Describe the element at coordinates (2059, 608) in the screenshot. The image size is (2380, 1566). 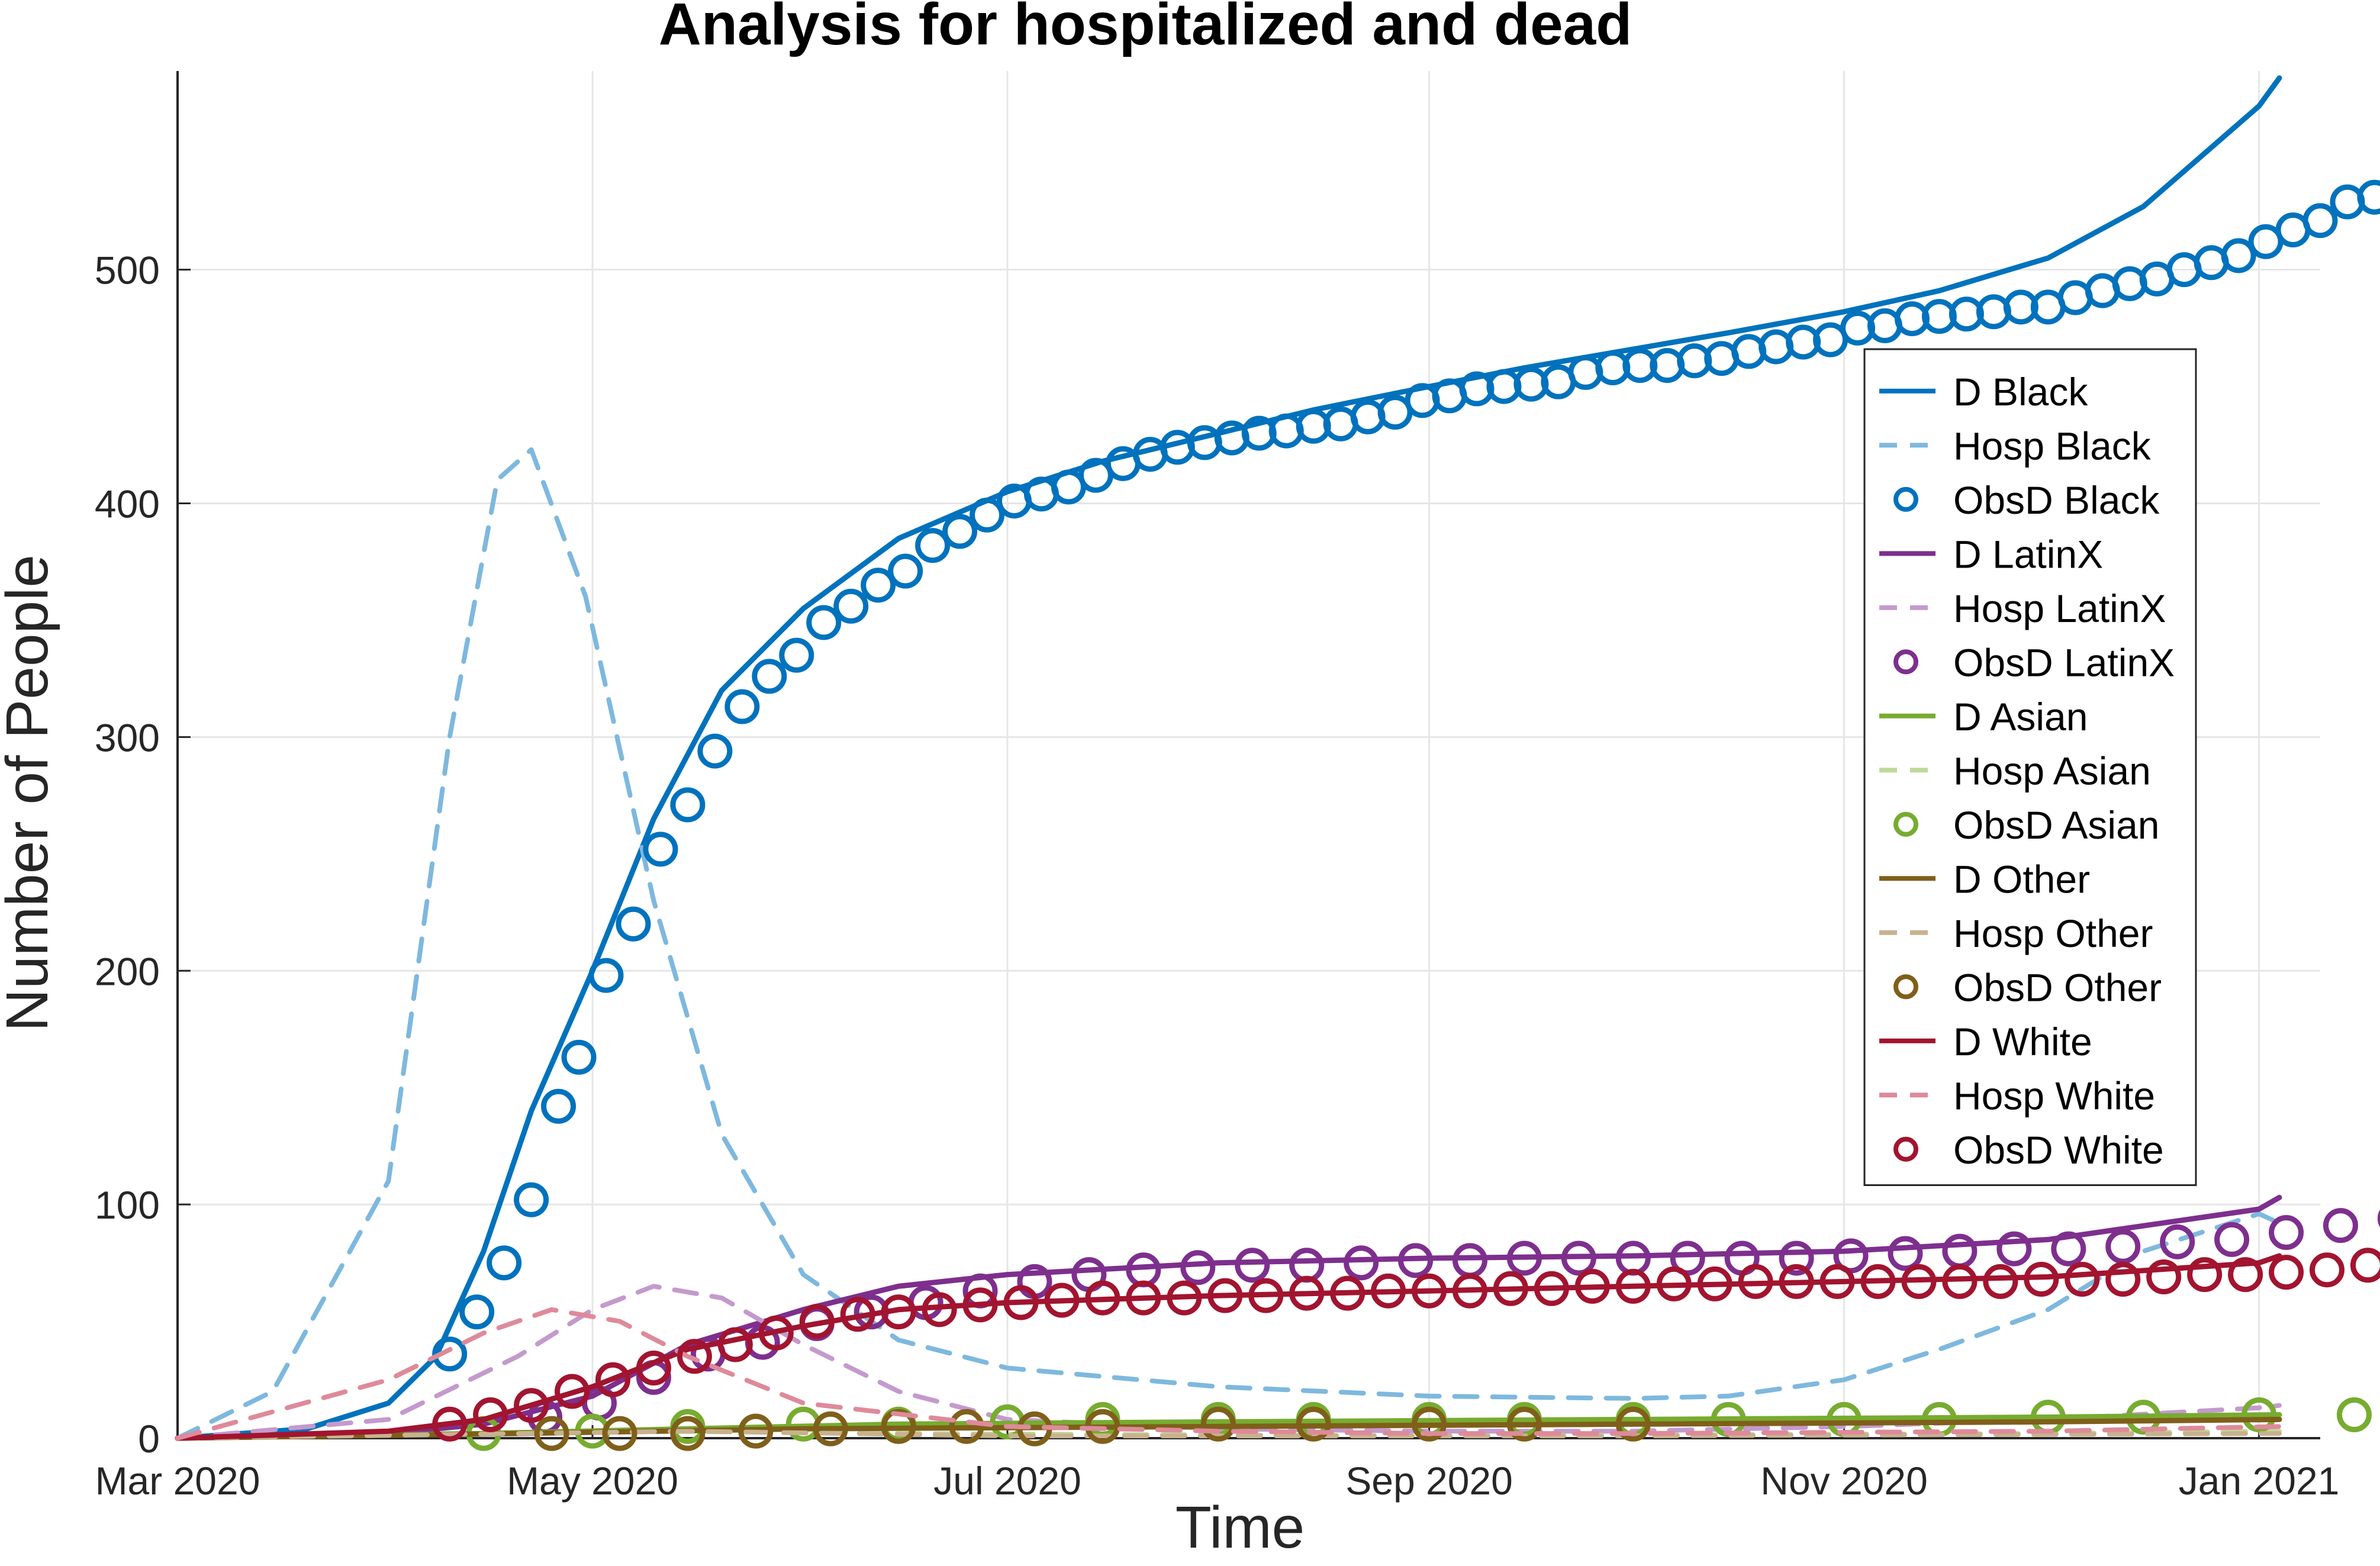
I see `legend-label: Hosp LatinX` at that location.